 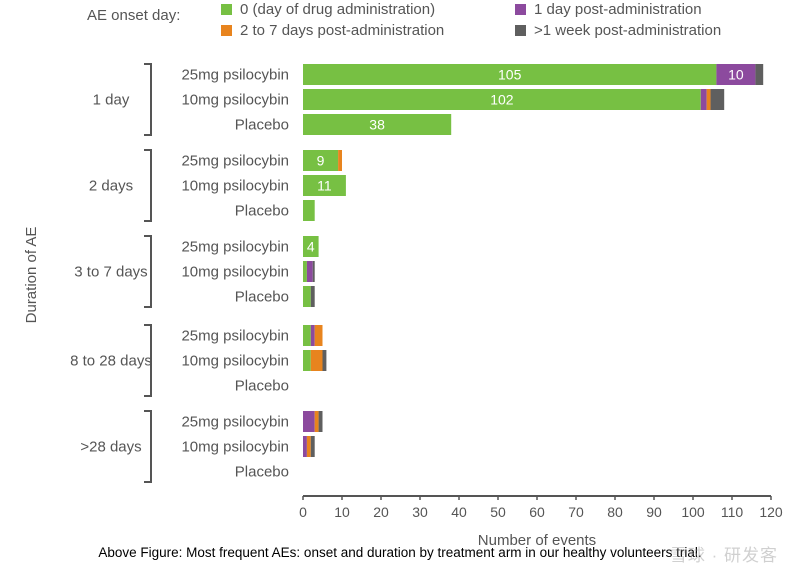 What do you see at coordinates (618, 9) in the screenshot?
I see `legend-label-1: 1 day post-administration` at bounding box center [618, 9].